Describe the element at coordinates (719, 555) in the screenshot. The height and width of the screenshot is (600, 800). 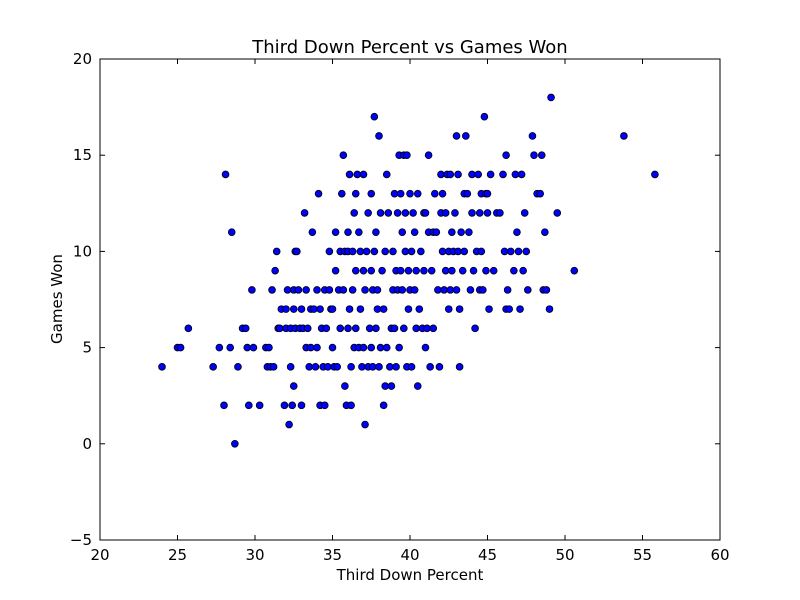
I see `x-tick-label: 60` at that location.